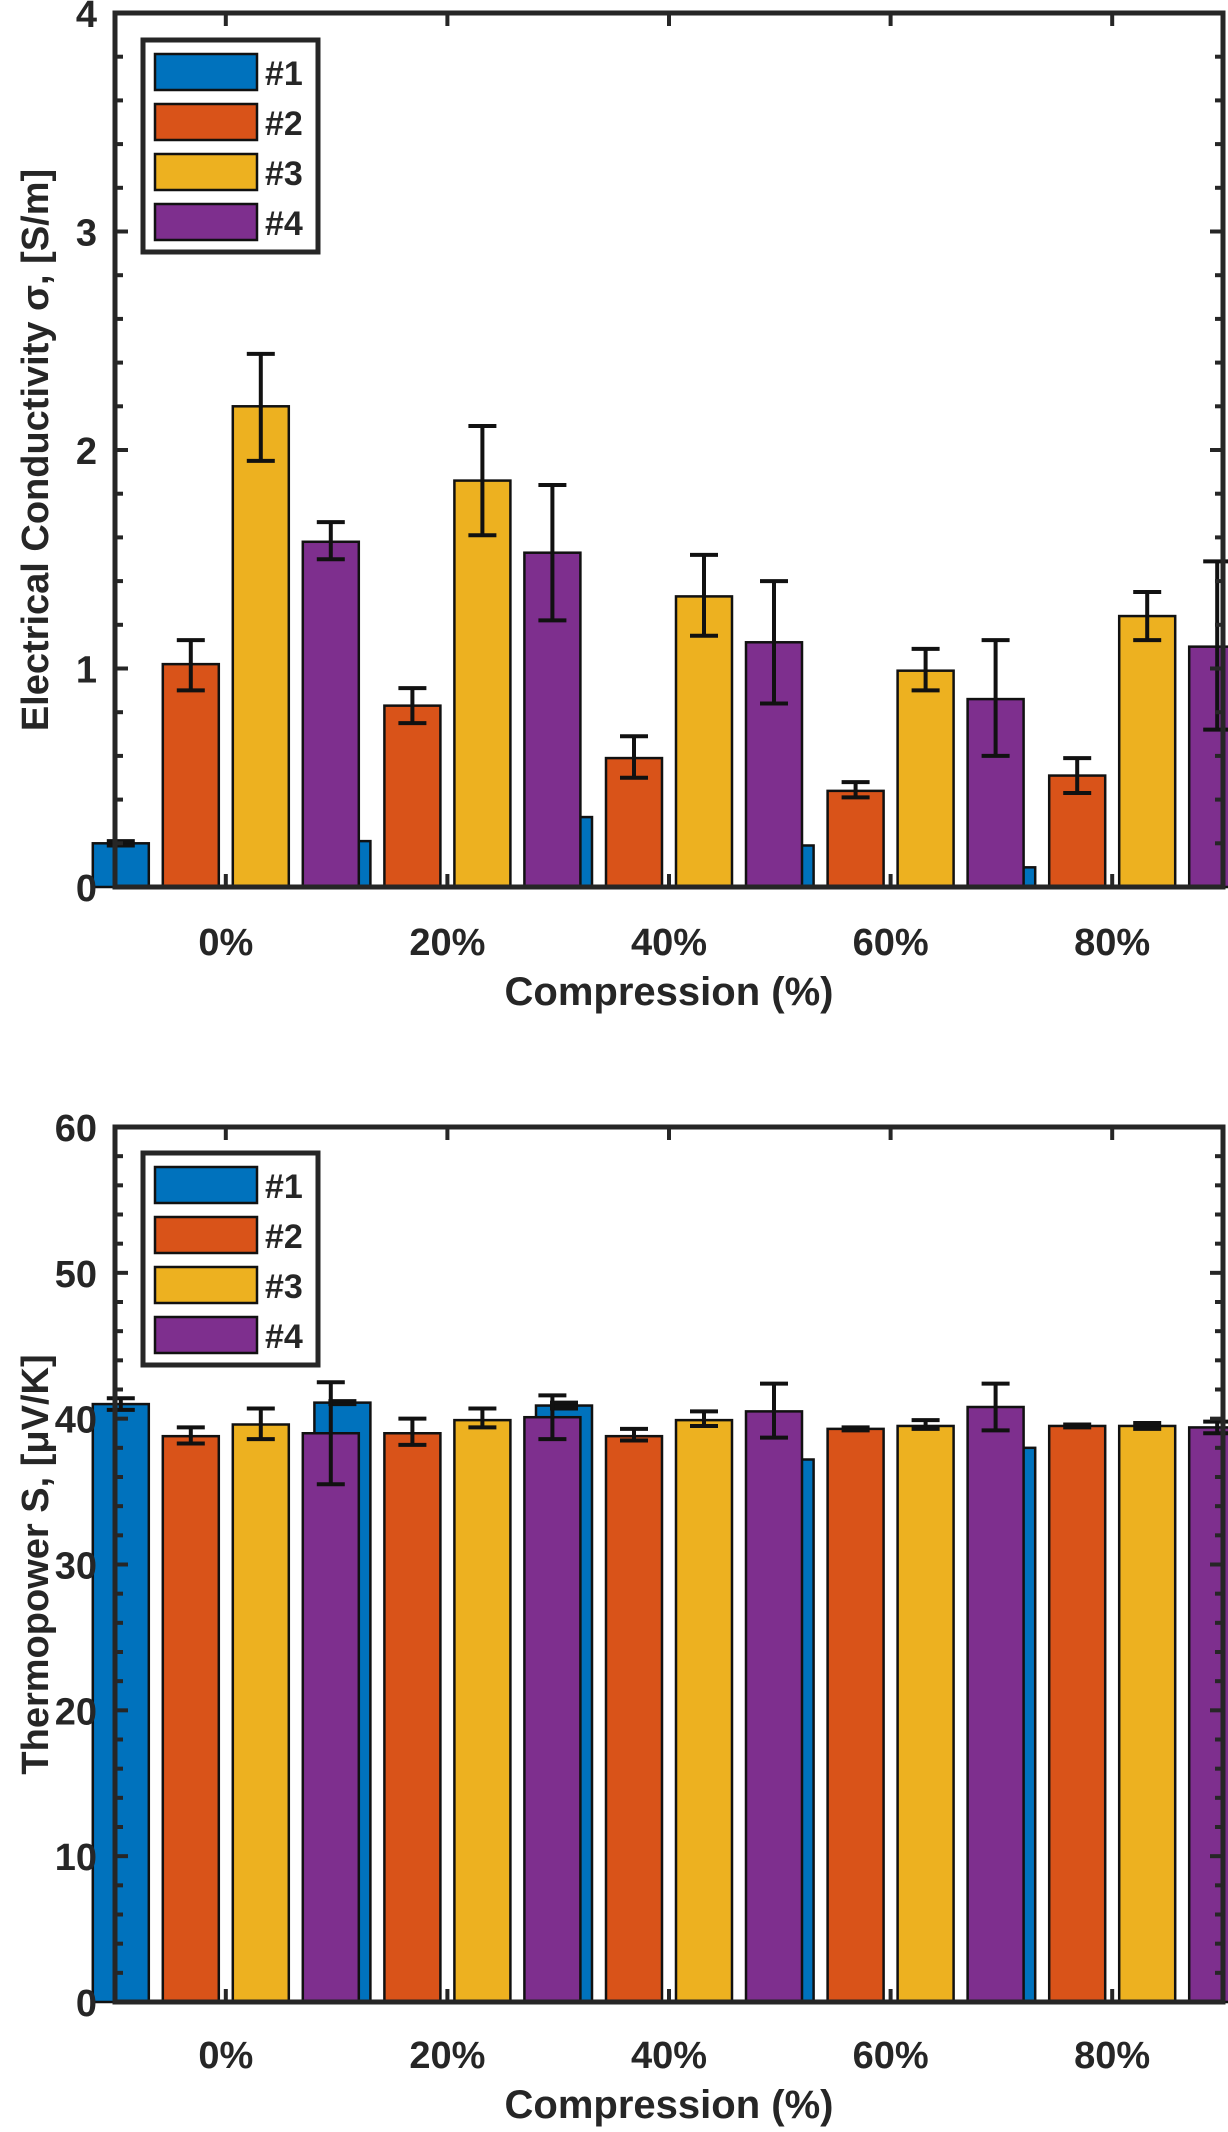 This screenshot has width=1228, height=2132. I want to click on y-tick-label: 40, so click(76, 1421).